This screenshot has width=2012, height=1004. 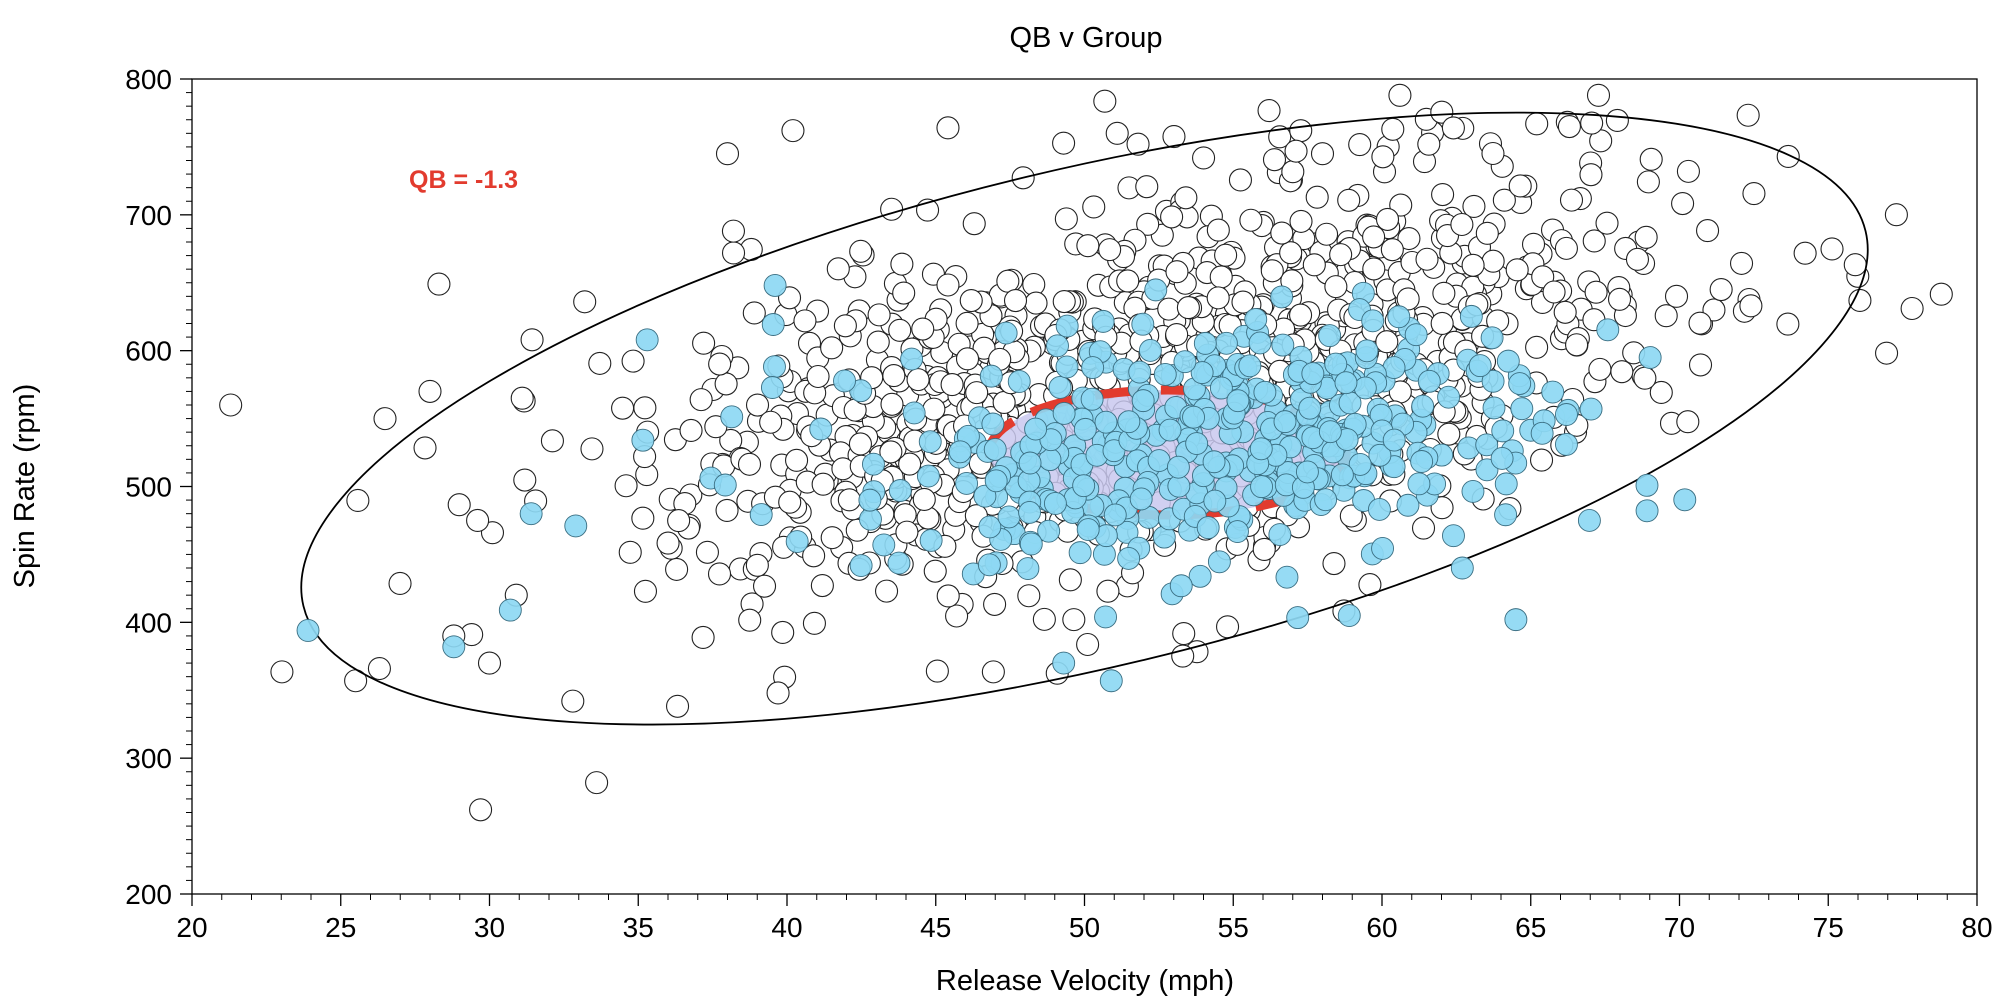 What do you see at coordinates (1084, 927) in the screenshot?
I see `x-tick-label: 50` at bounding box center [1084, 927].